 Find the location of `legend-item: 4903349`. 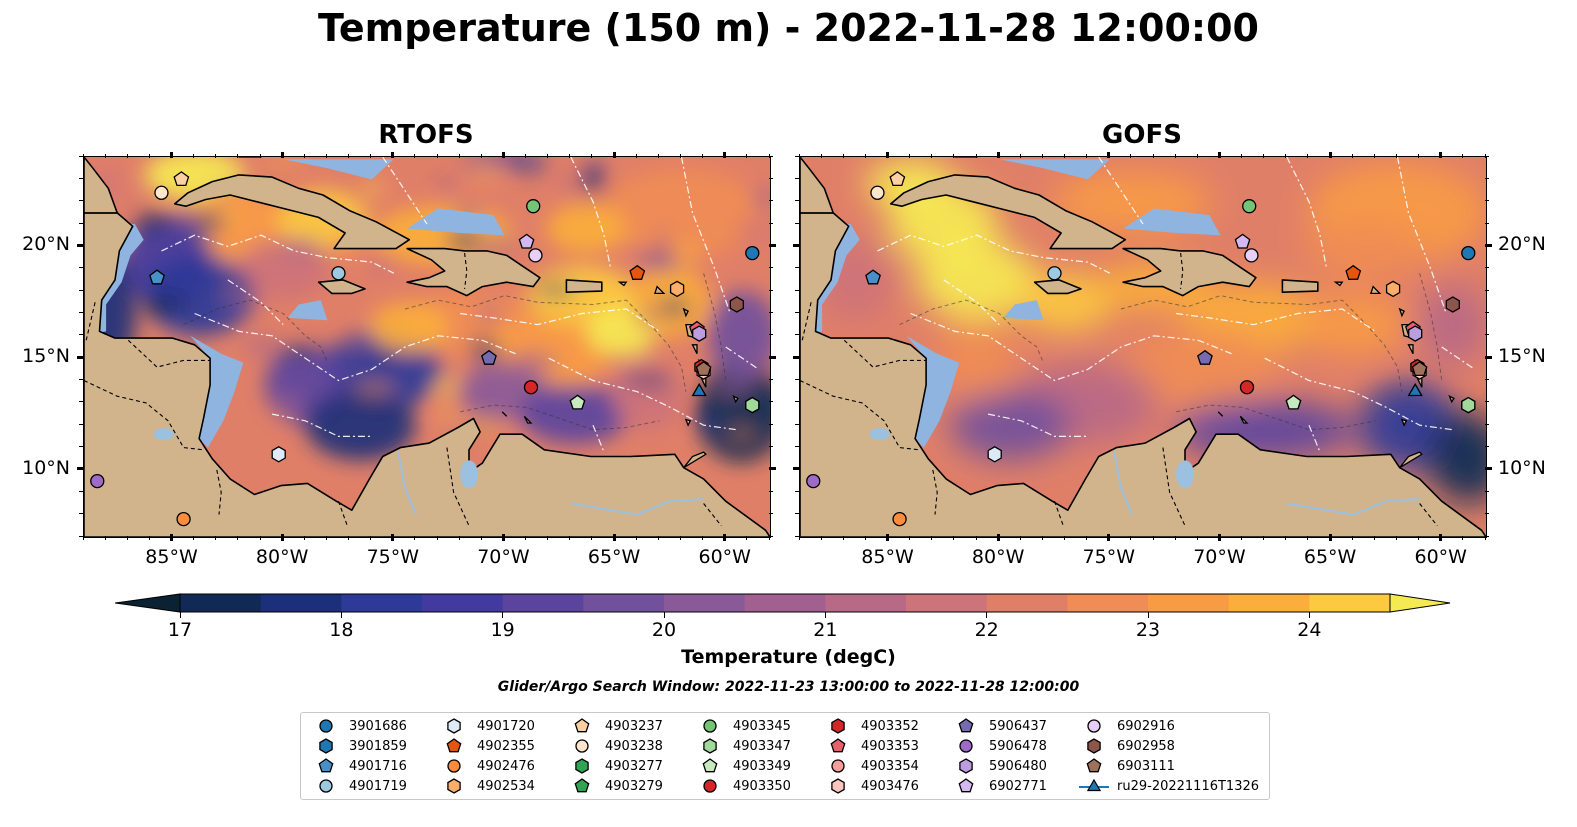

legend-item: 4903349 is located at coordinates (742, 766).